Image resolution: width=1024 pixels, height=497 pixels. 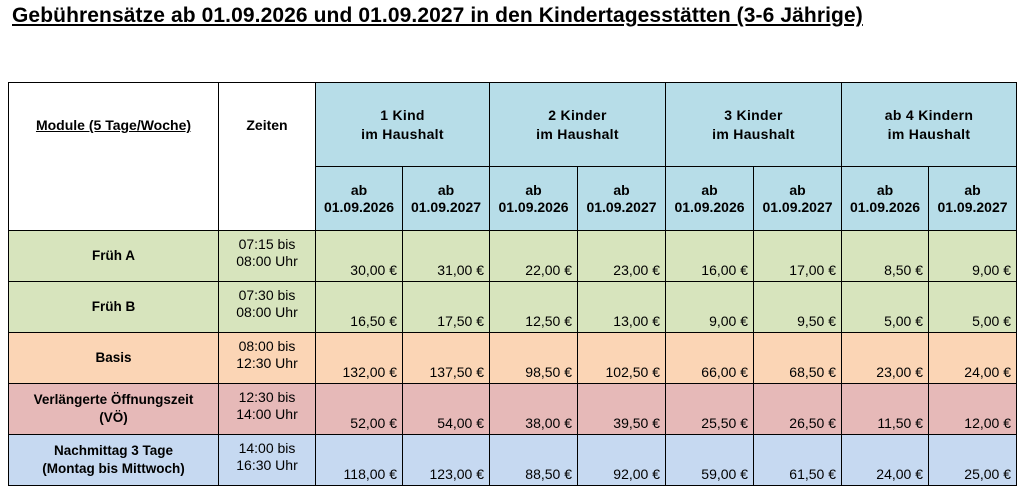 What do you see at coordinates (359, 307) in the screenshot?
I see `fee-cell: 16,50 €` at bounding box center [359, 307].